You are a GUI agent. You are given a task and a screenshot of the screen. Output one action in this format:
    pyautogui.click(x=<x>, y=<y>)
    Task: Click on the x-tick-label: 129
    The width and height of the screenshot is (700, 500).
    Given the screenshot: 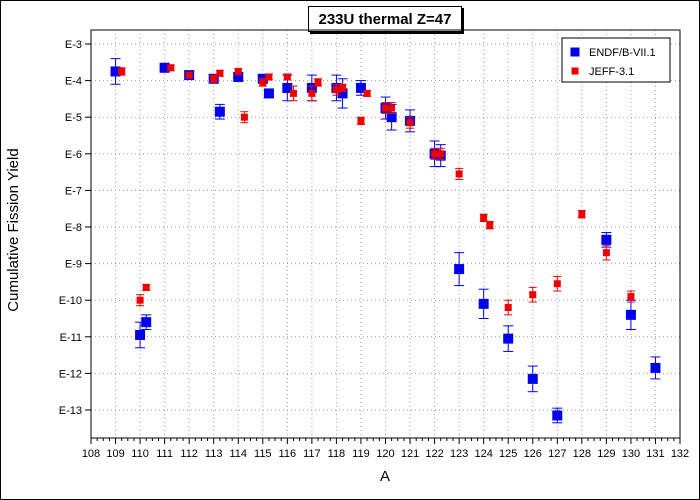 What is the action you would take?
    pyautogui.click(x=606, y=454)
    